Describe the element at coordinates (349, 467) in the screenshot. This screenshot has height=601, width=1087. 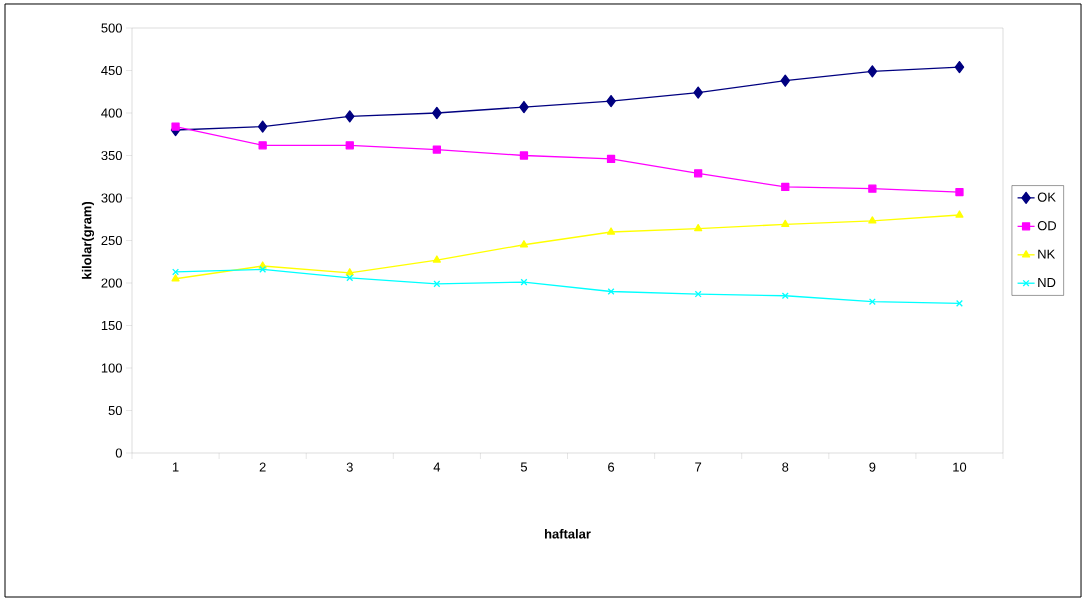
I see `x-tick-label: 3` at that location.